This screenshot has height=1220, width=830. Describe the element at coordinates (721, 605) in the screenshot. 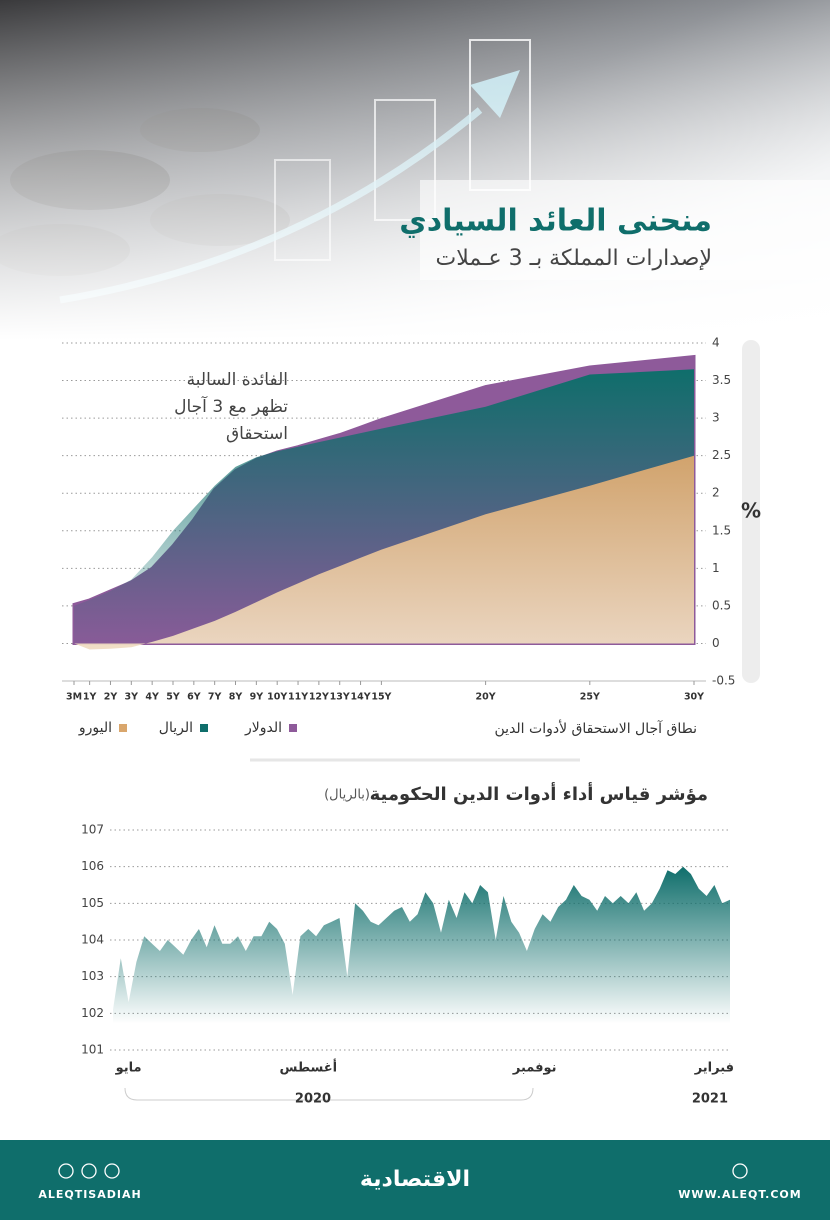

I see `y-tick-label: 0.5` at that location.